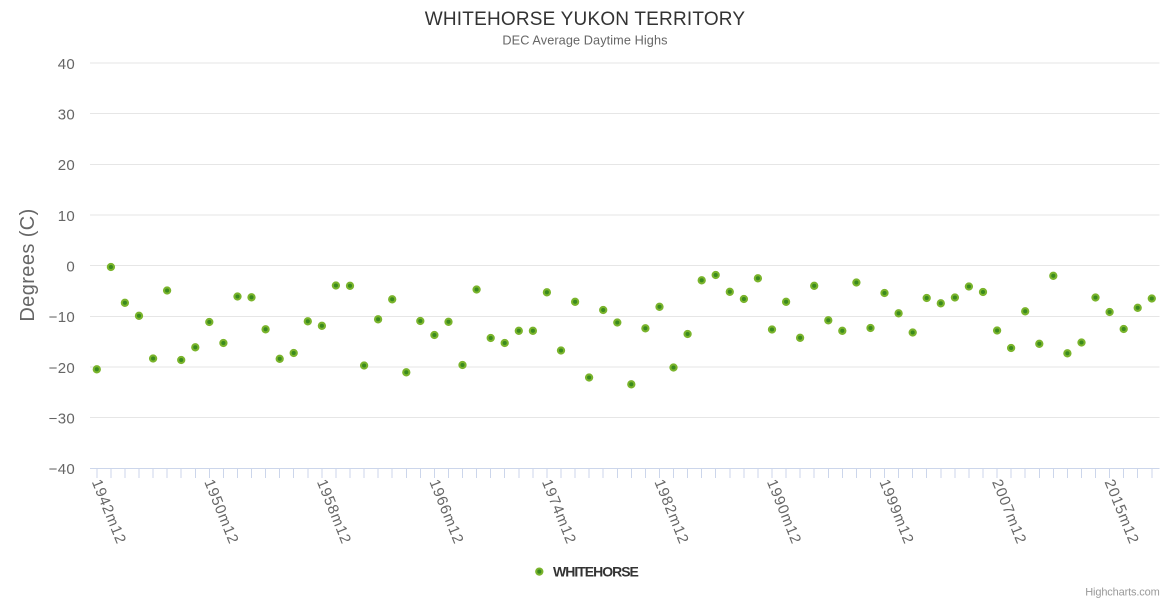 The image size is (1170, 600). Describe the element at coordinates (66, 216) in the screenshot. I see `svg-text: 10` at that location.